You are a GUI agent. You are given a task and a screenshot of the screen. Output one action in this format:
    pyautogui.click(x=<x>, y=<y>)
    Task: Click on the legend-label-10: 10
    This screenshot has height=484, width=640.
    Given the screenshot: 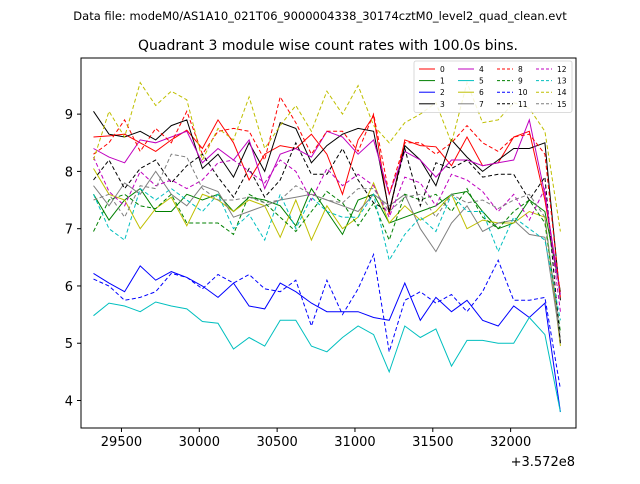 What is the action you would take?
    pyautogui.click(x=523, y=92)
    